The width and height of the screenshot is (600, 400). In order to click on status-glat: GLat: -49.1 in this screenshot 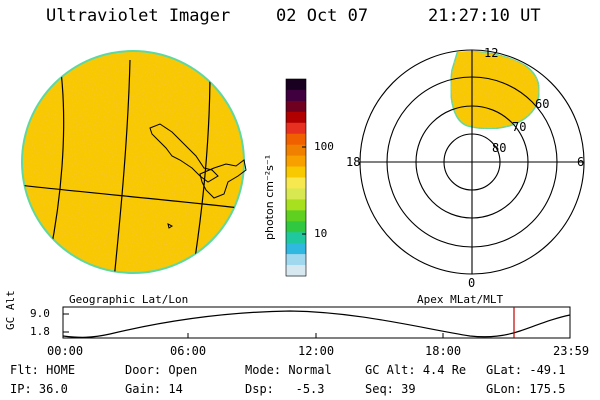, I will do `click(526, 370)`.